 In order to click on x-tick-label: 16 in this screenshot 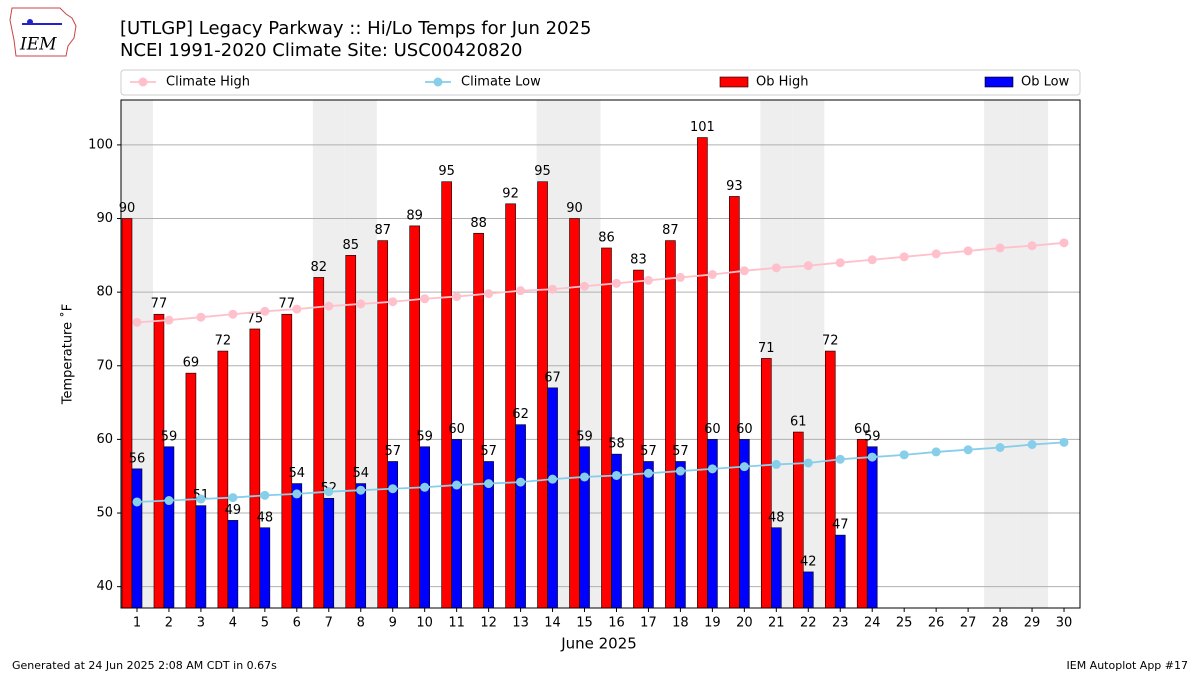, I will do `click(616, 623)`.